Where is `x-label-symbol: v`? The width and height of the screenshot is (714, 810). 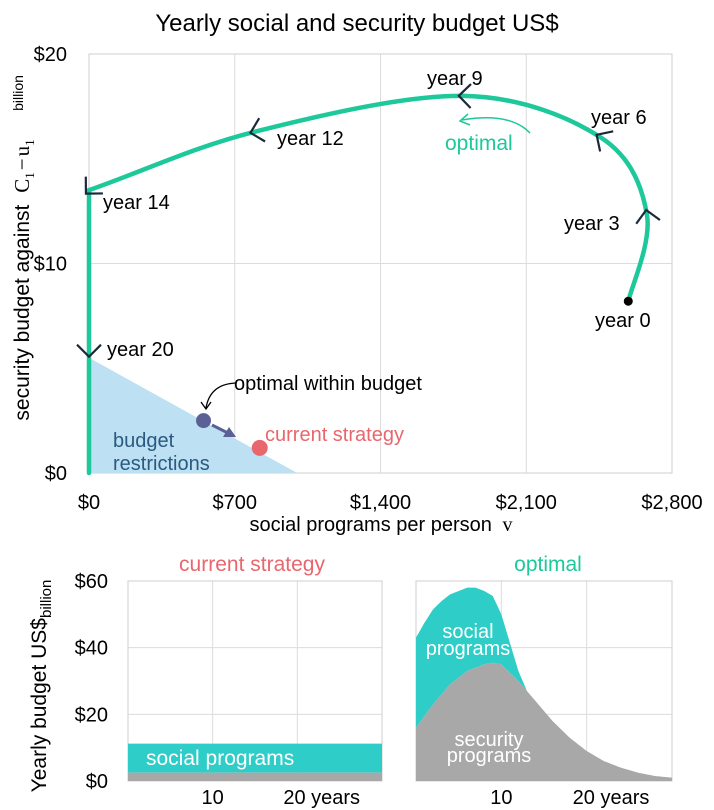
x-label-symbol: v is located at coordinates (507, 525).